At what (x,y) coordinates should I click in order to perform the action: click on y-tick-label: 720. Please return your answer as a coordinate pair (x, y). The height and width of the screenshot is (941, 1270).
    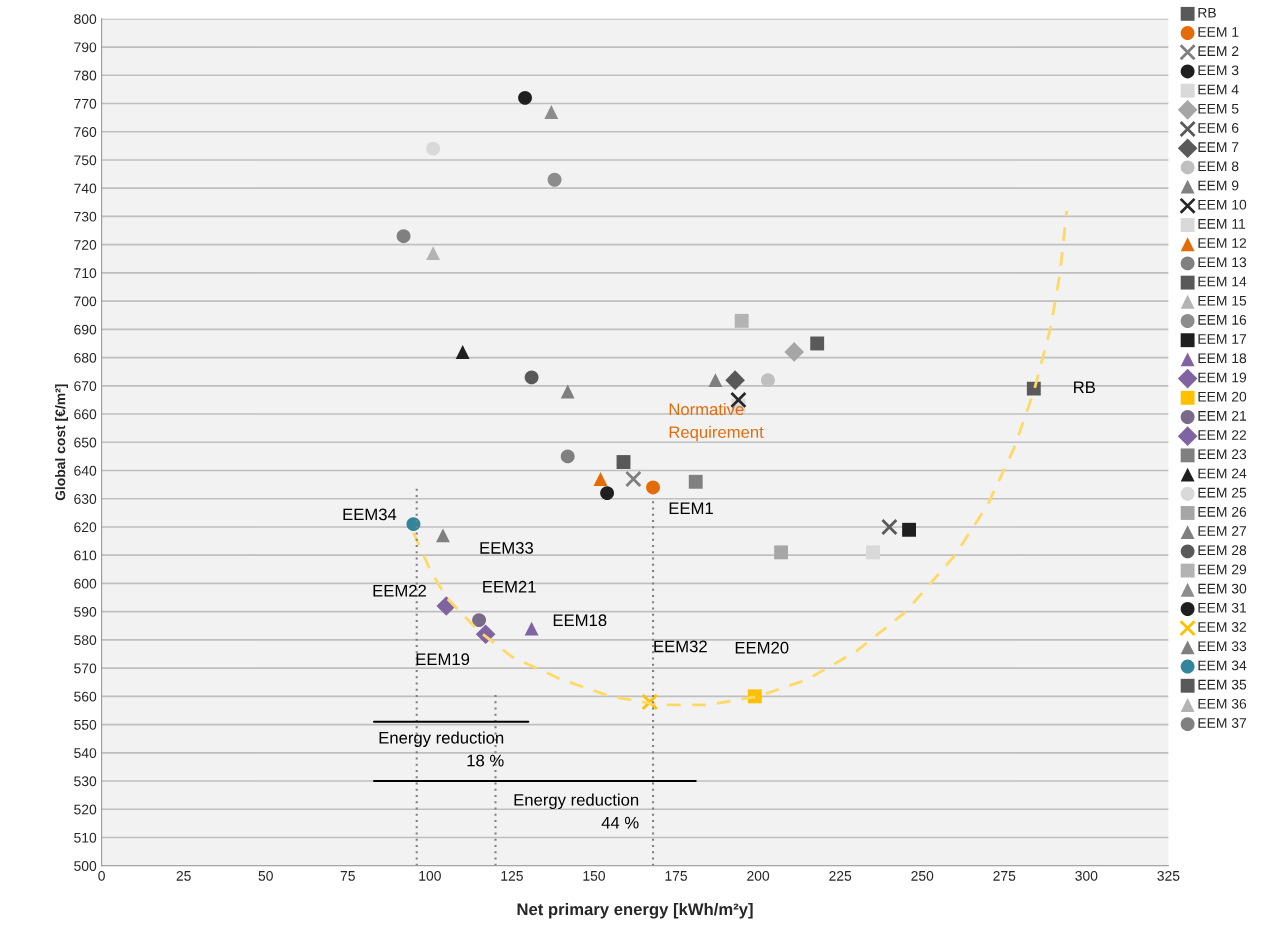
    Looking at the image, I should click on (85, 244).